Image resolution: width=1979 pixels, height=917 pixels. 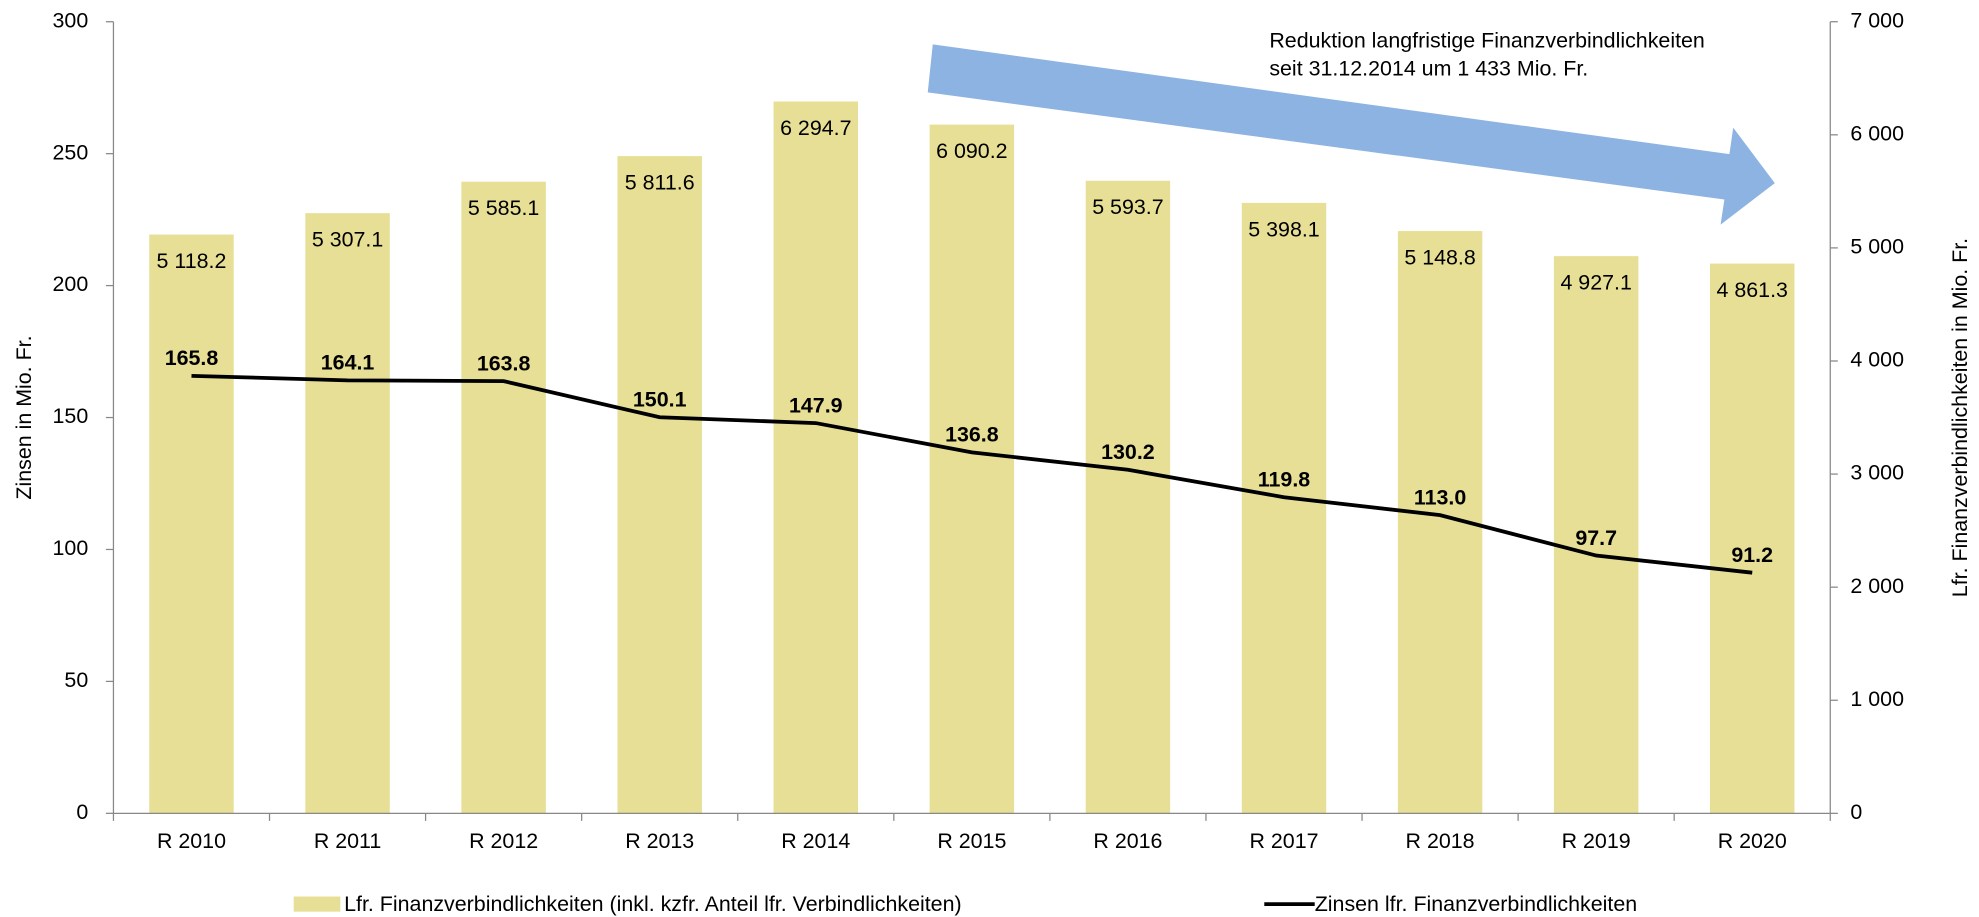 What do you see at coordinates (1128, 452) in the screenshot?
I see `line-value-label: 130.2` at bounding box center [1128, 452].